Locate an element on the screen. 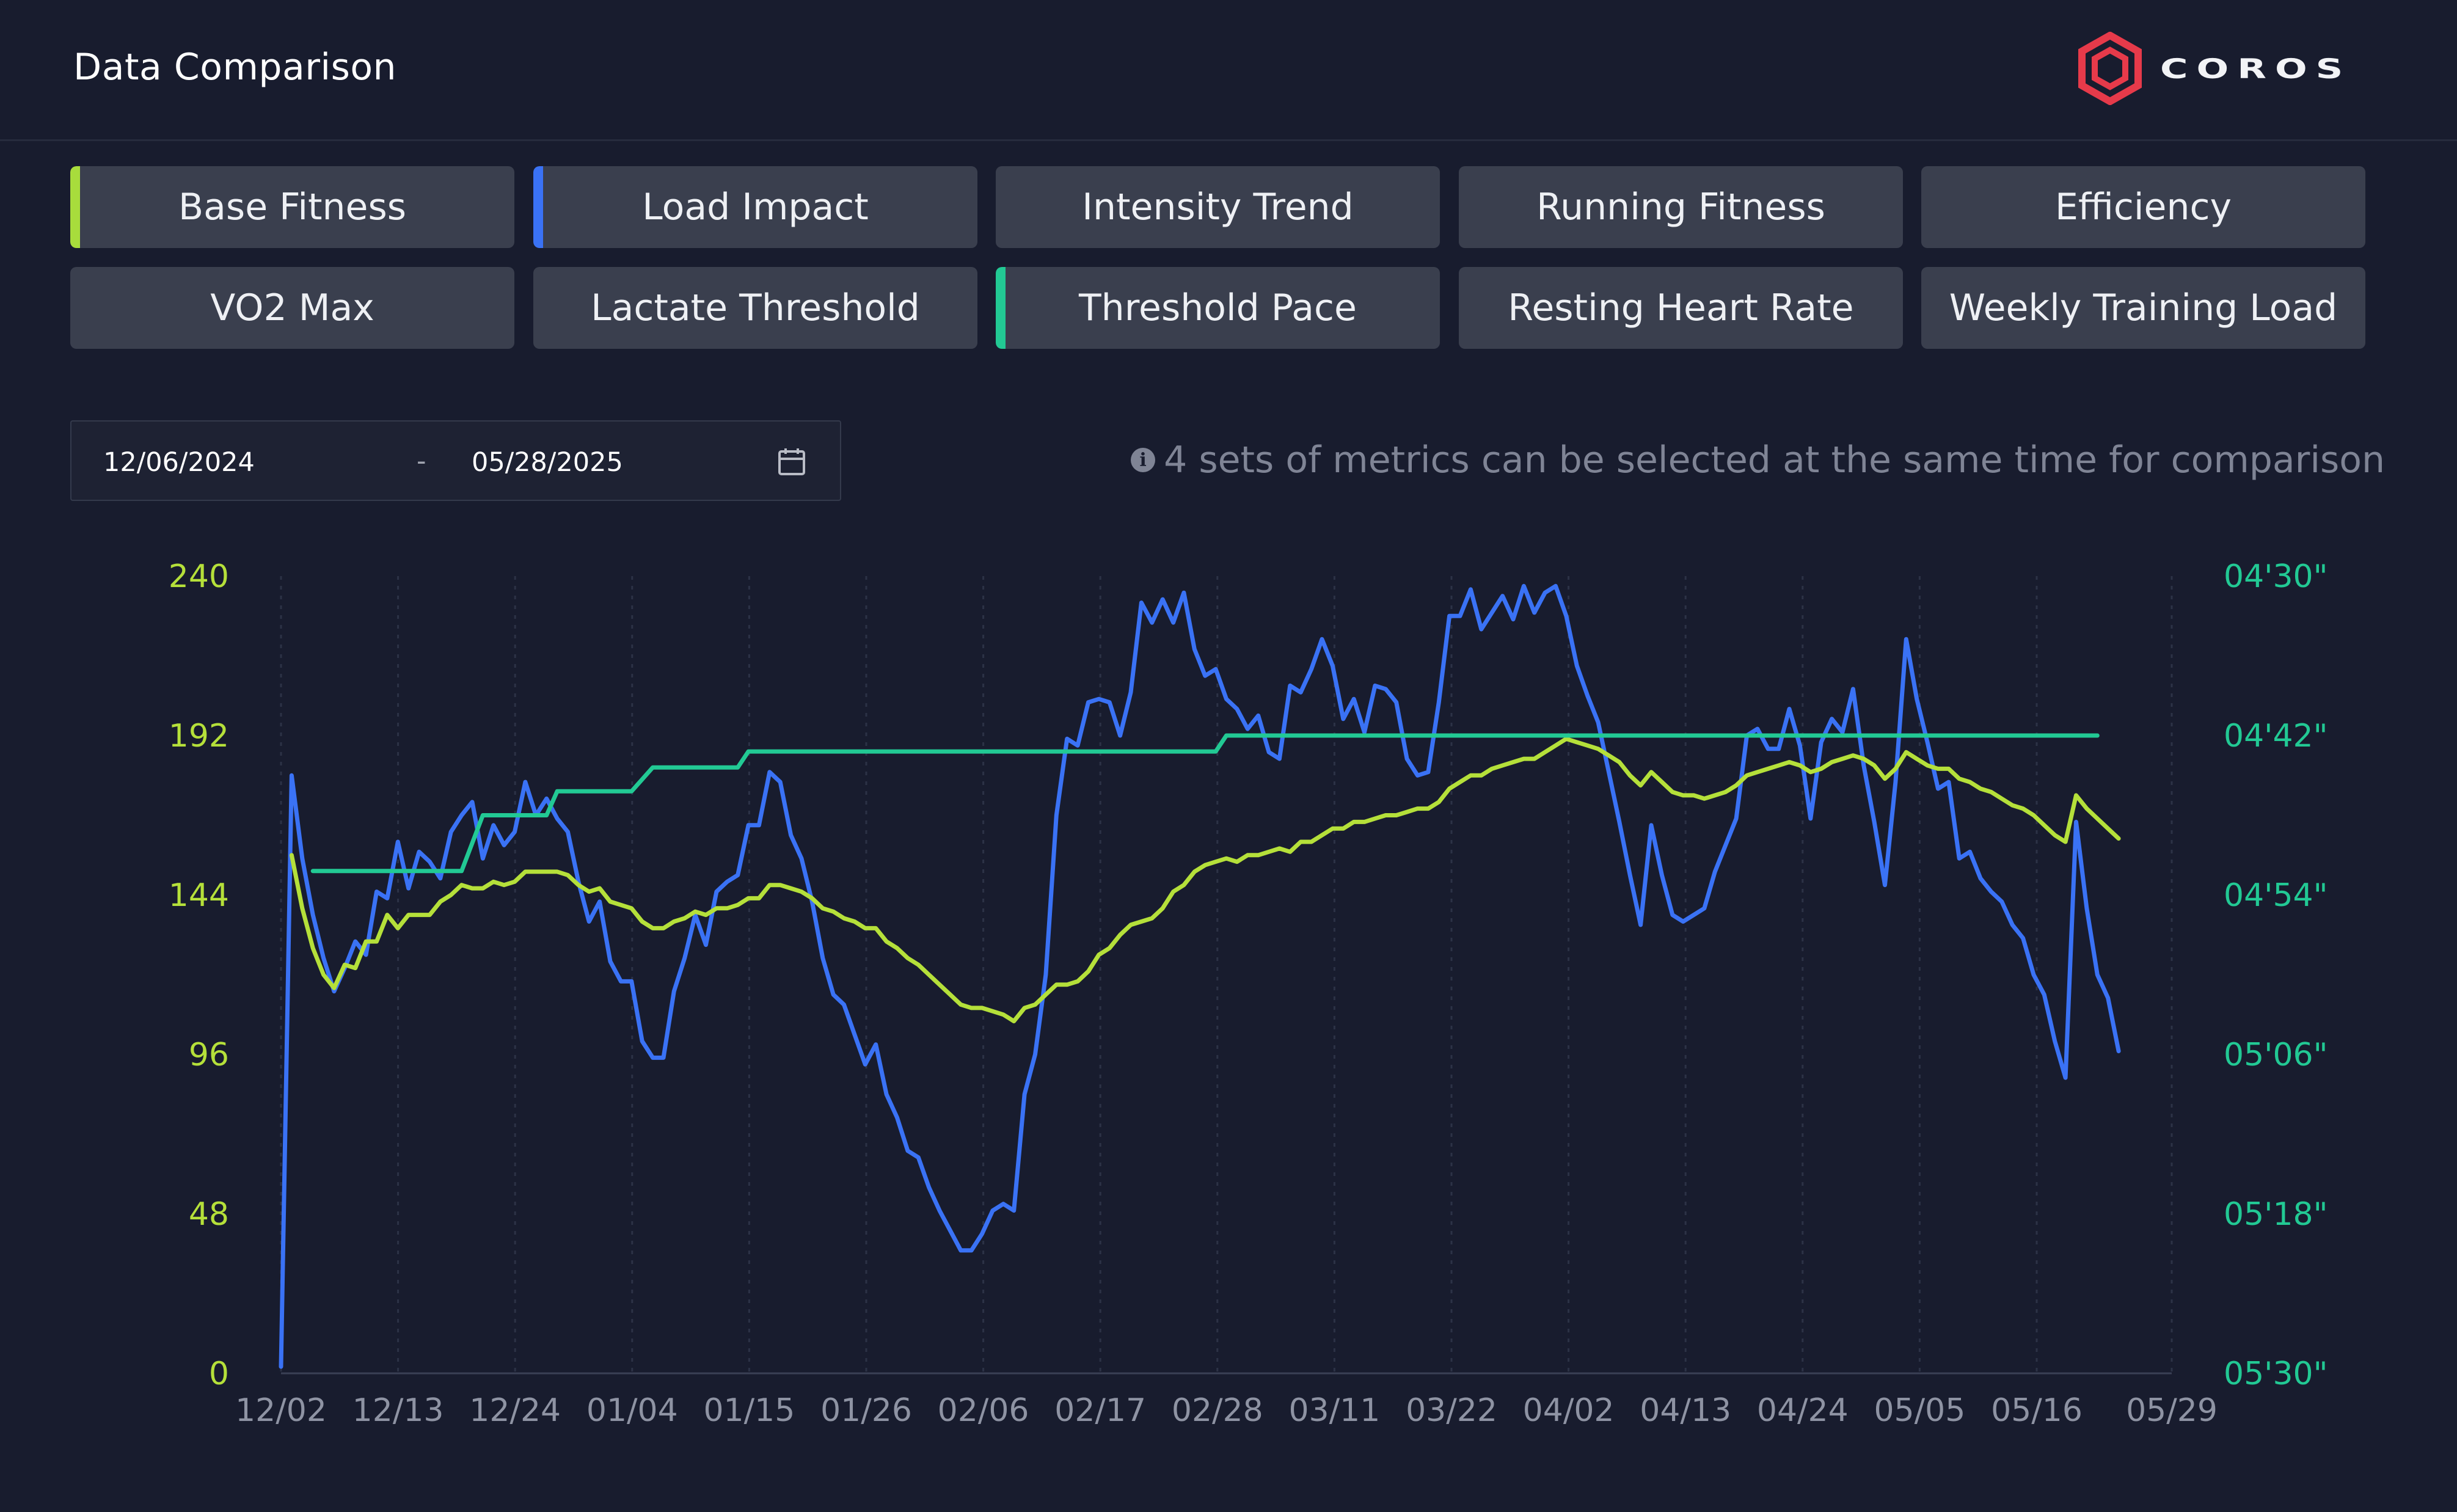 The height and width of the screenshot is (1512, 2457). metric-button-weekly-training-load: Weekly Training Load is located at coordinates (2143, 308).